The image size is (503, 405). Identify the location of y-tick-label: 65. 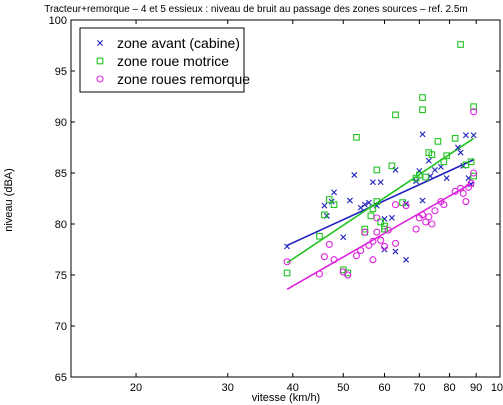
(61, 378).